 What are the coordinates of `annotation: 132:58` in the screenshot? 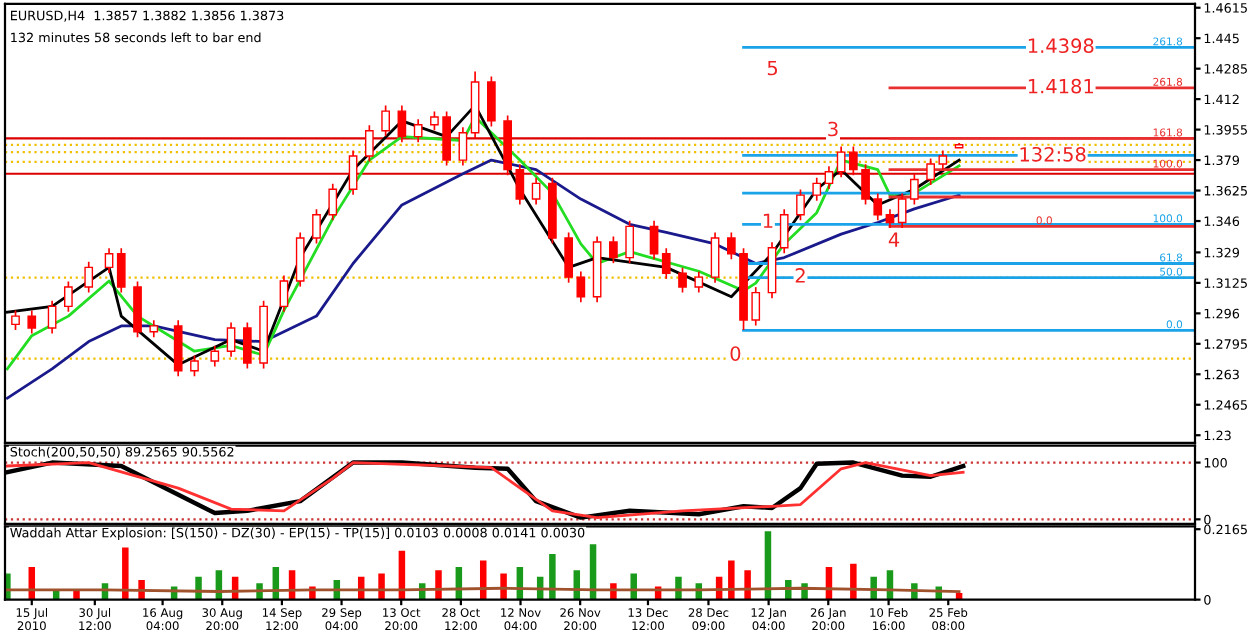 It's located at (1053, 154).